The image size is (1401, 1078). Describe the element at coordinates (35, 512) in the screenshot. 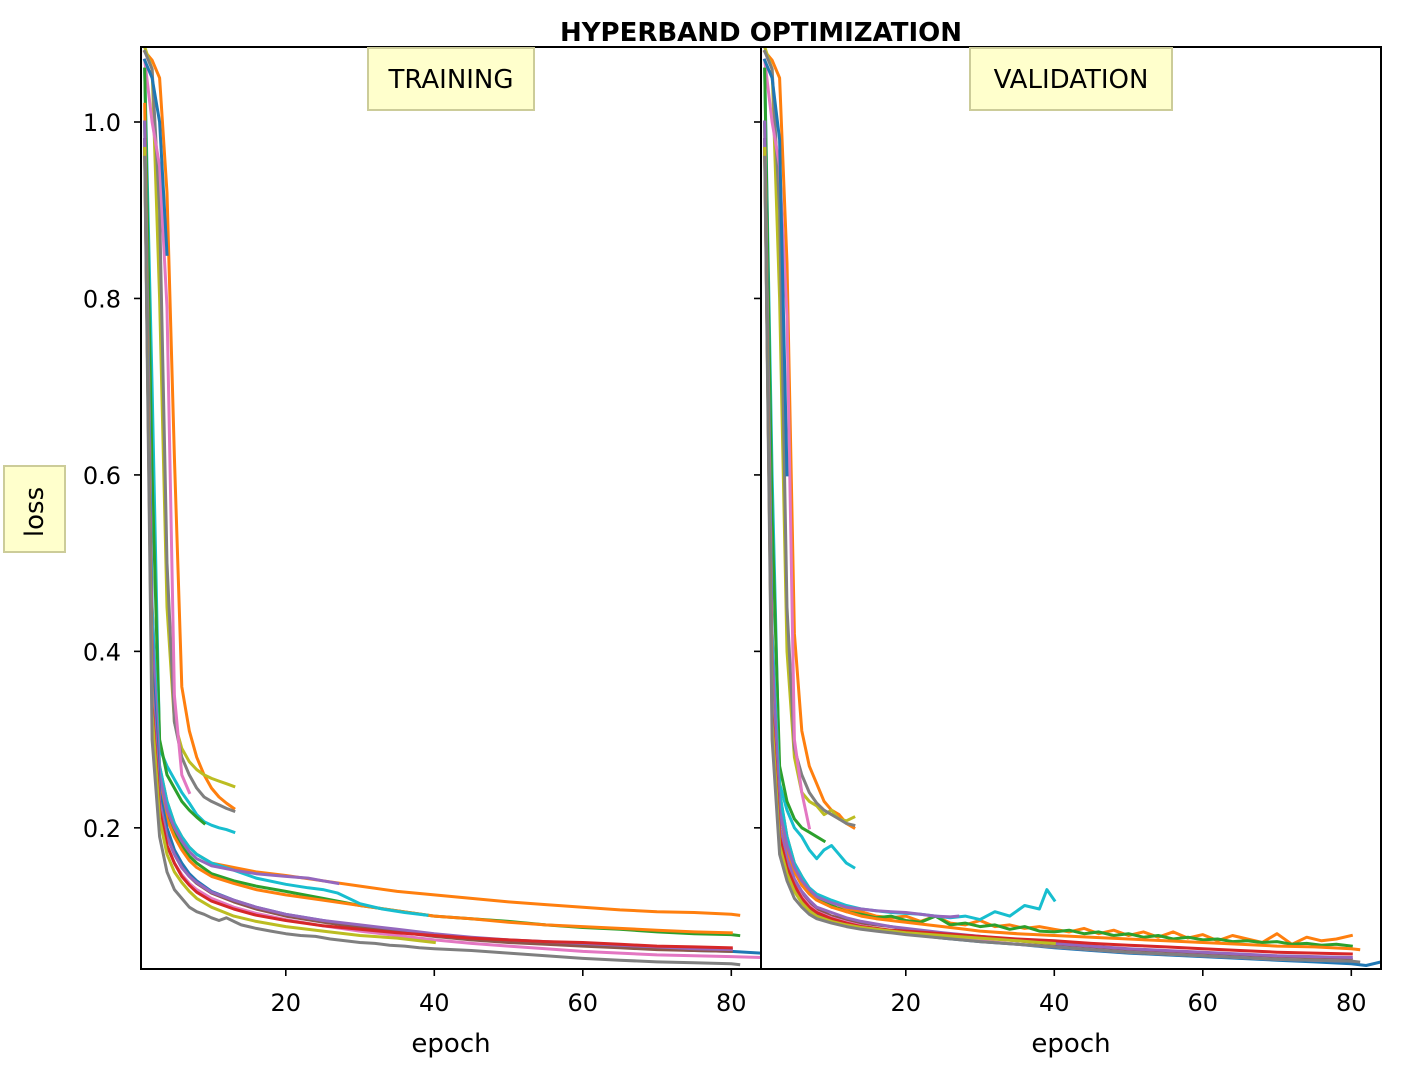

I see `y-axis-label: loss` at that location.